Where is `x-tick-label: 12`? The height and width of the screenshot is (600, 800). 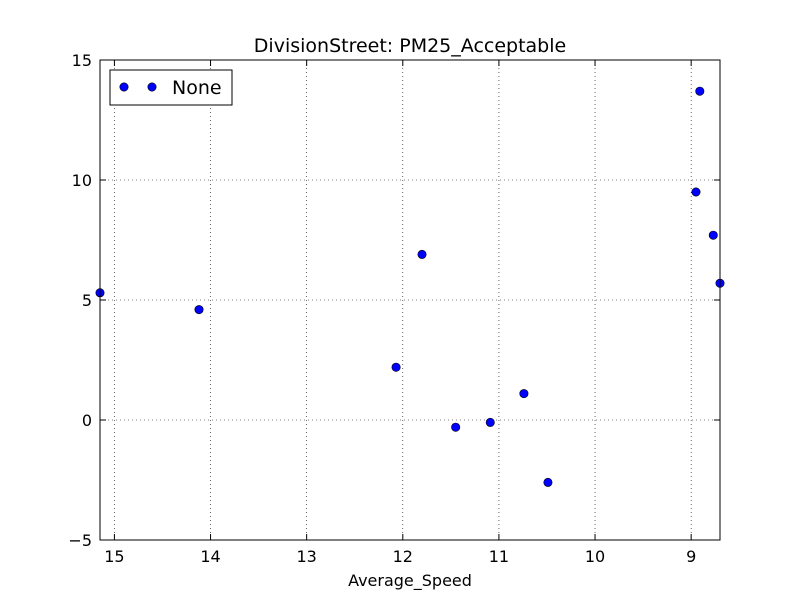 x-tick-label: 12 is located at coordinates (403, 556).